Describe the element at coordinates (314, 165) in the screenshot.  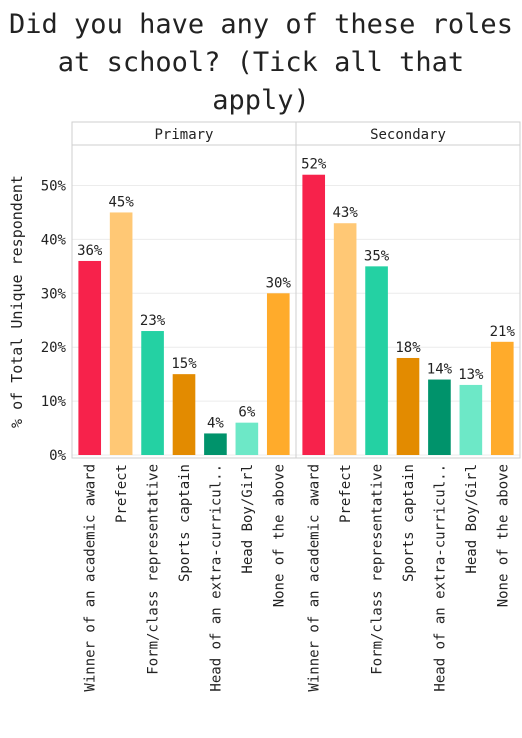
I see `bar-value-label: 52%` at that location.